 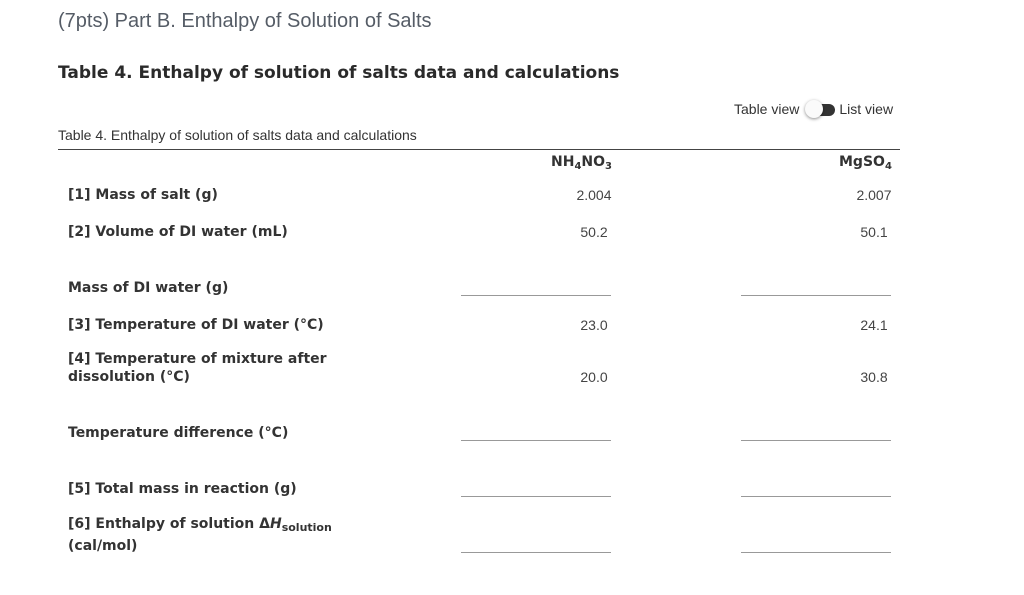 I want to click on input-temp-diff-mgso4, so click(x=816, y=431).